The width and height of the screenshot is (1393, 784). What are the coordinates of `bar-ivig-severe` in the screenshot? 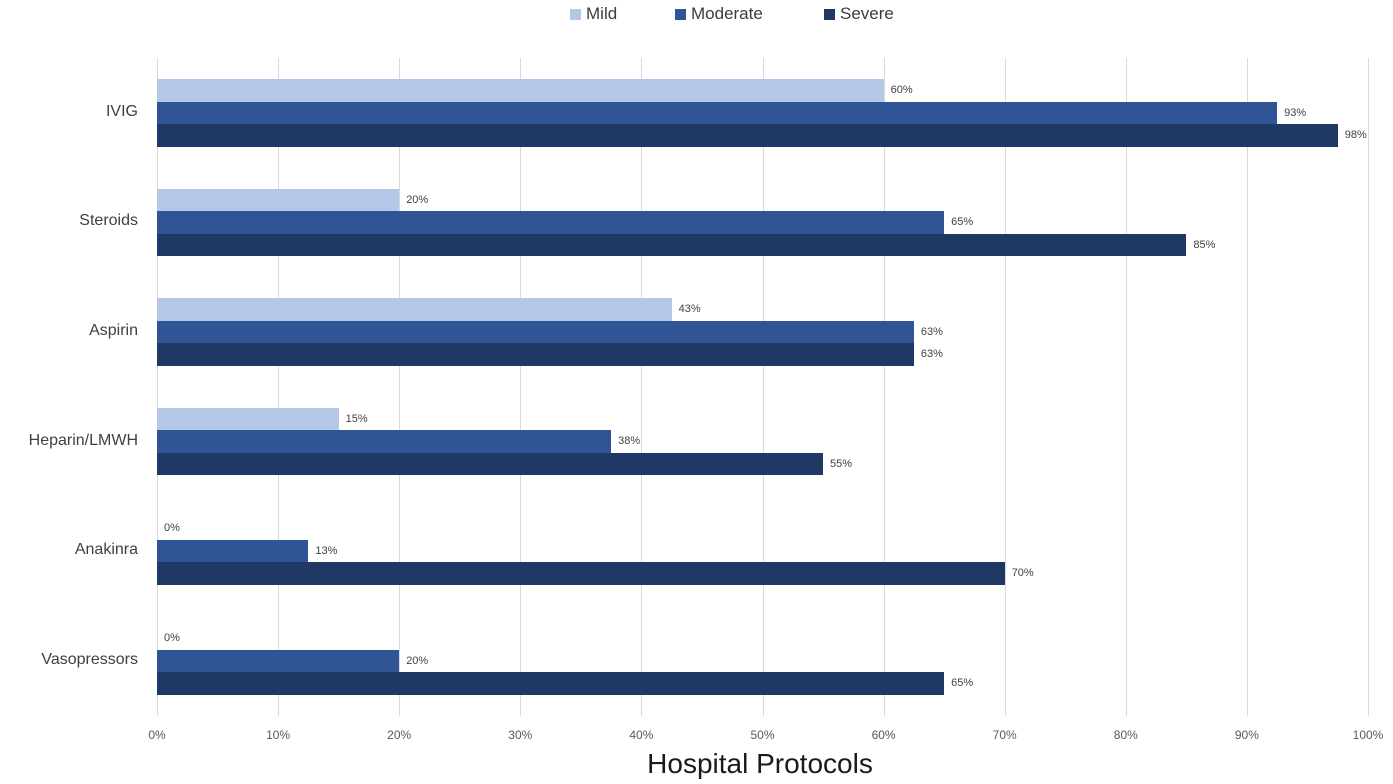 It's located at (747, 135).